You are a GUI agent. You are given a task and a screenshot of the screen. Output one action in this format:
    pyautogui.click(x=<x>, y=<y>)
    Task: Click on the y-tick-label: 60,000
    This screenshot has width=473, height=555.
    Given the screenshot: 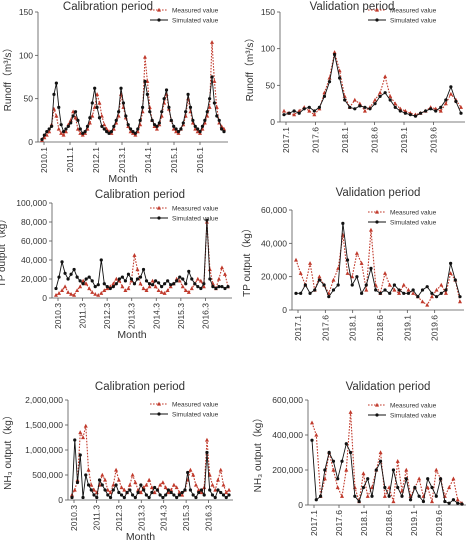 What is the action you would take?
    pyautogui.click(x=34, y=241)
    